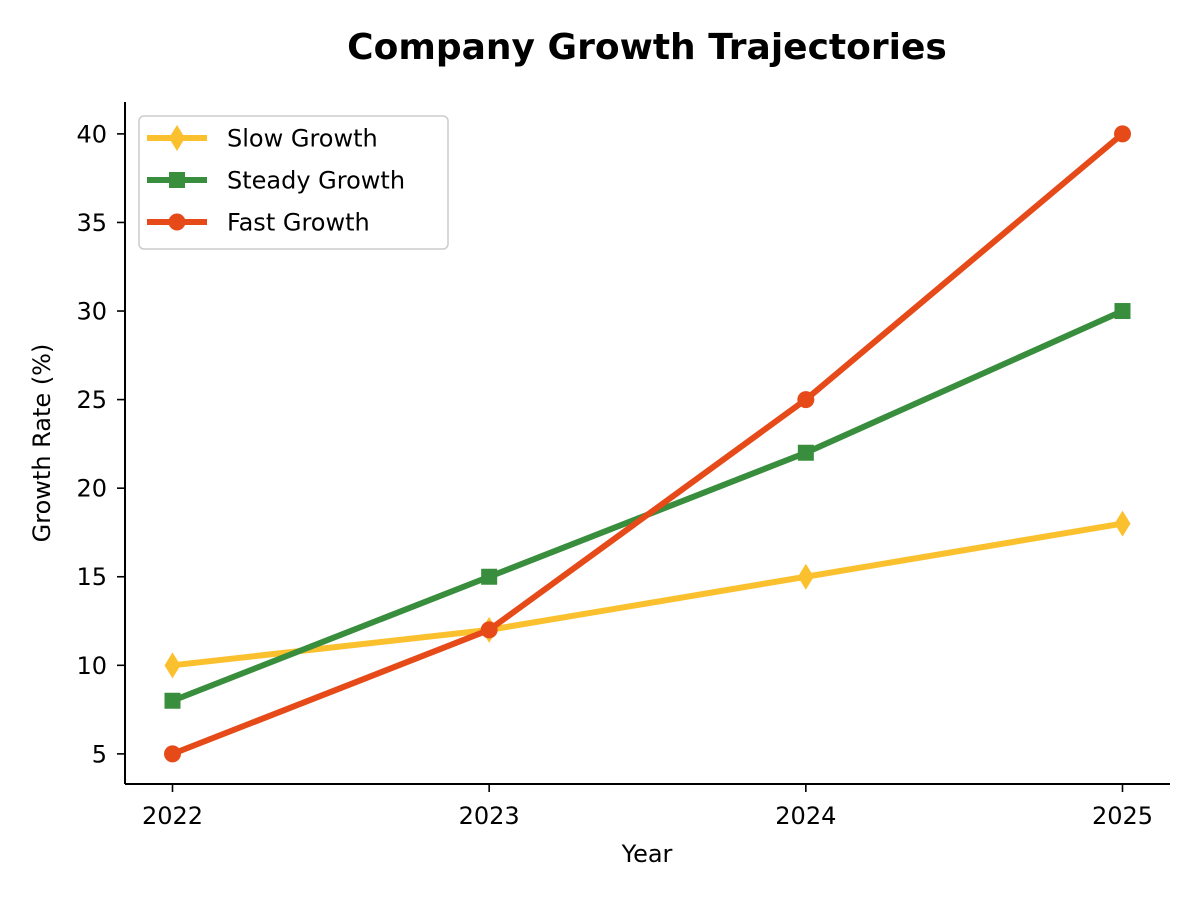 Image resolution: width=1200 pixels, height=904 pixels. Describe the element at coordinates (172, 816) in the screenshot. I see `x-tick-label: 2022` at that location.